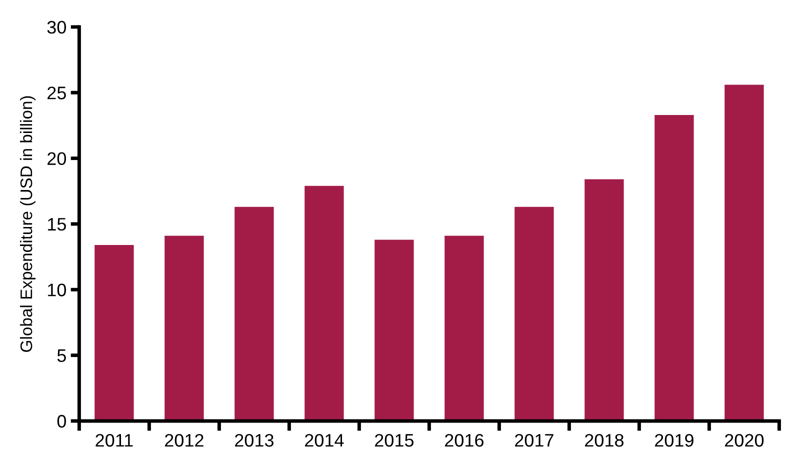 The height and width of the screenshot is (473, 800). Describe the element at coordinates (28, 224) in the screenshot. I see `y-axis-title: Global Expenditure (USD in billion)` at that location.